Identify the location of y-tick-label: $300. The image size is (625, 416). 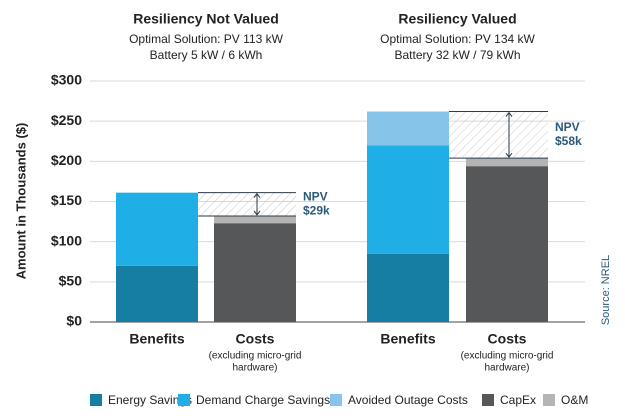
(66, 80).